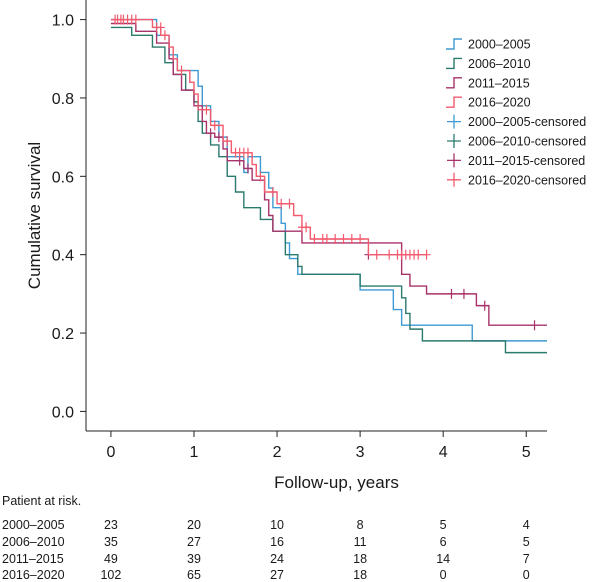 Image resolution: width=600 pixels, height=582 pixels. Describe the element at coordinates (63, 99) in the screenshot. I see `y-tick-label: 0.8` at that location.